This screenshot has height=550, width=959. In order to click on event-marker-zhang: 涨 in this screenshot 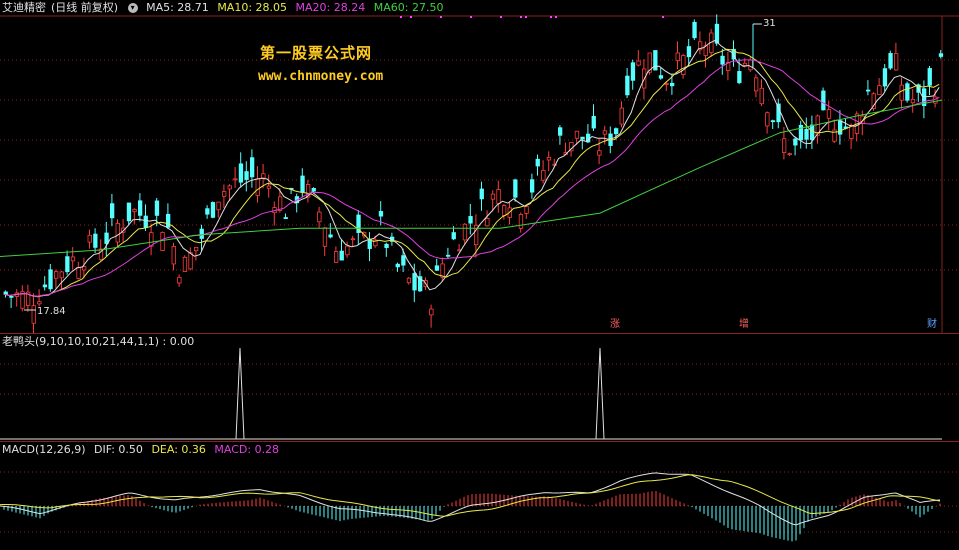, I will do `click(615, 324)`.